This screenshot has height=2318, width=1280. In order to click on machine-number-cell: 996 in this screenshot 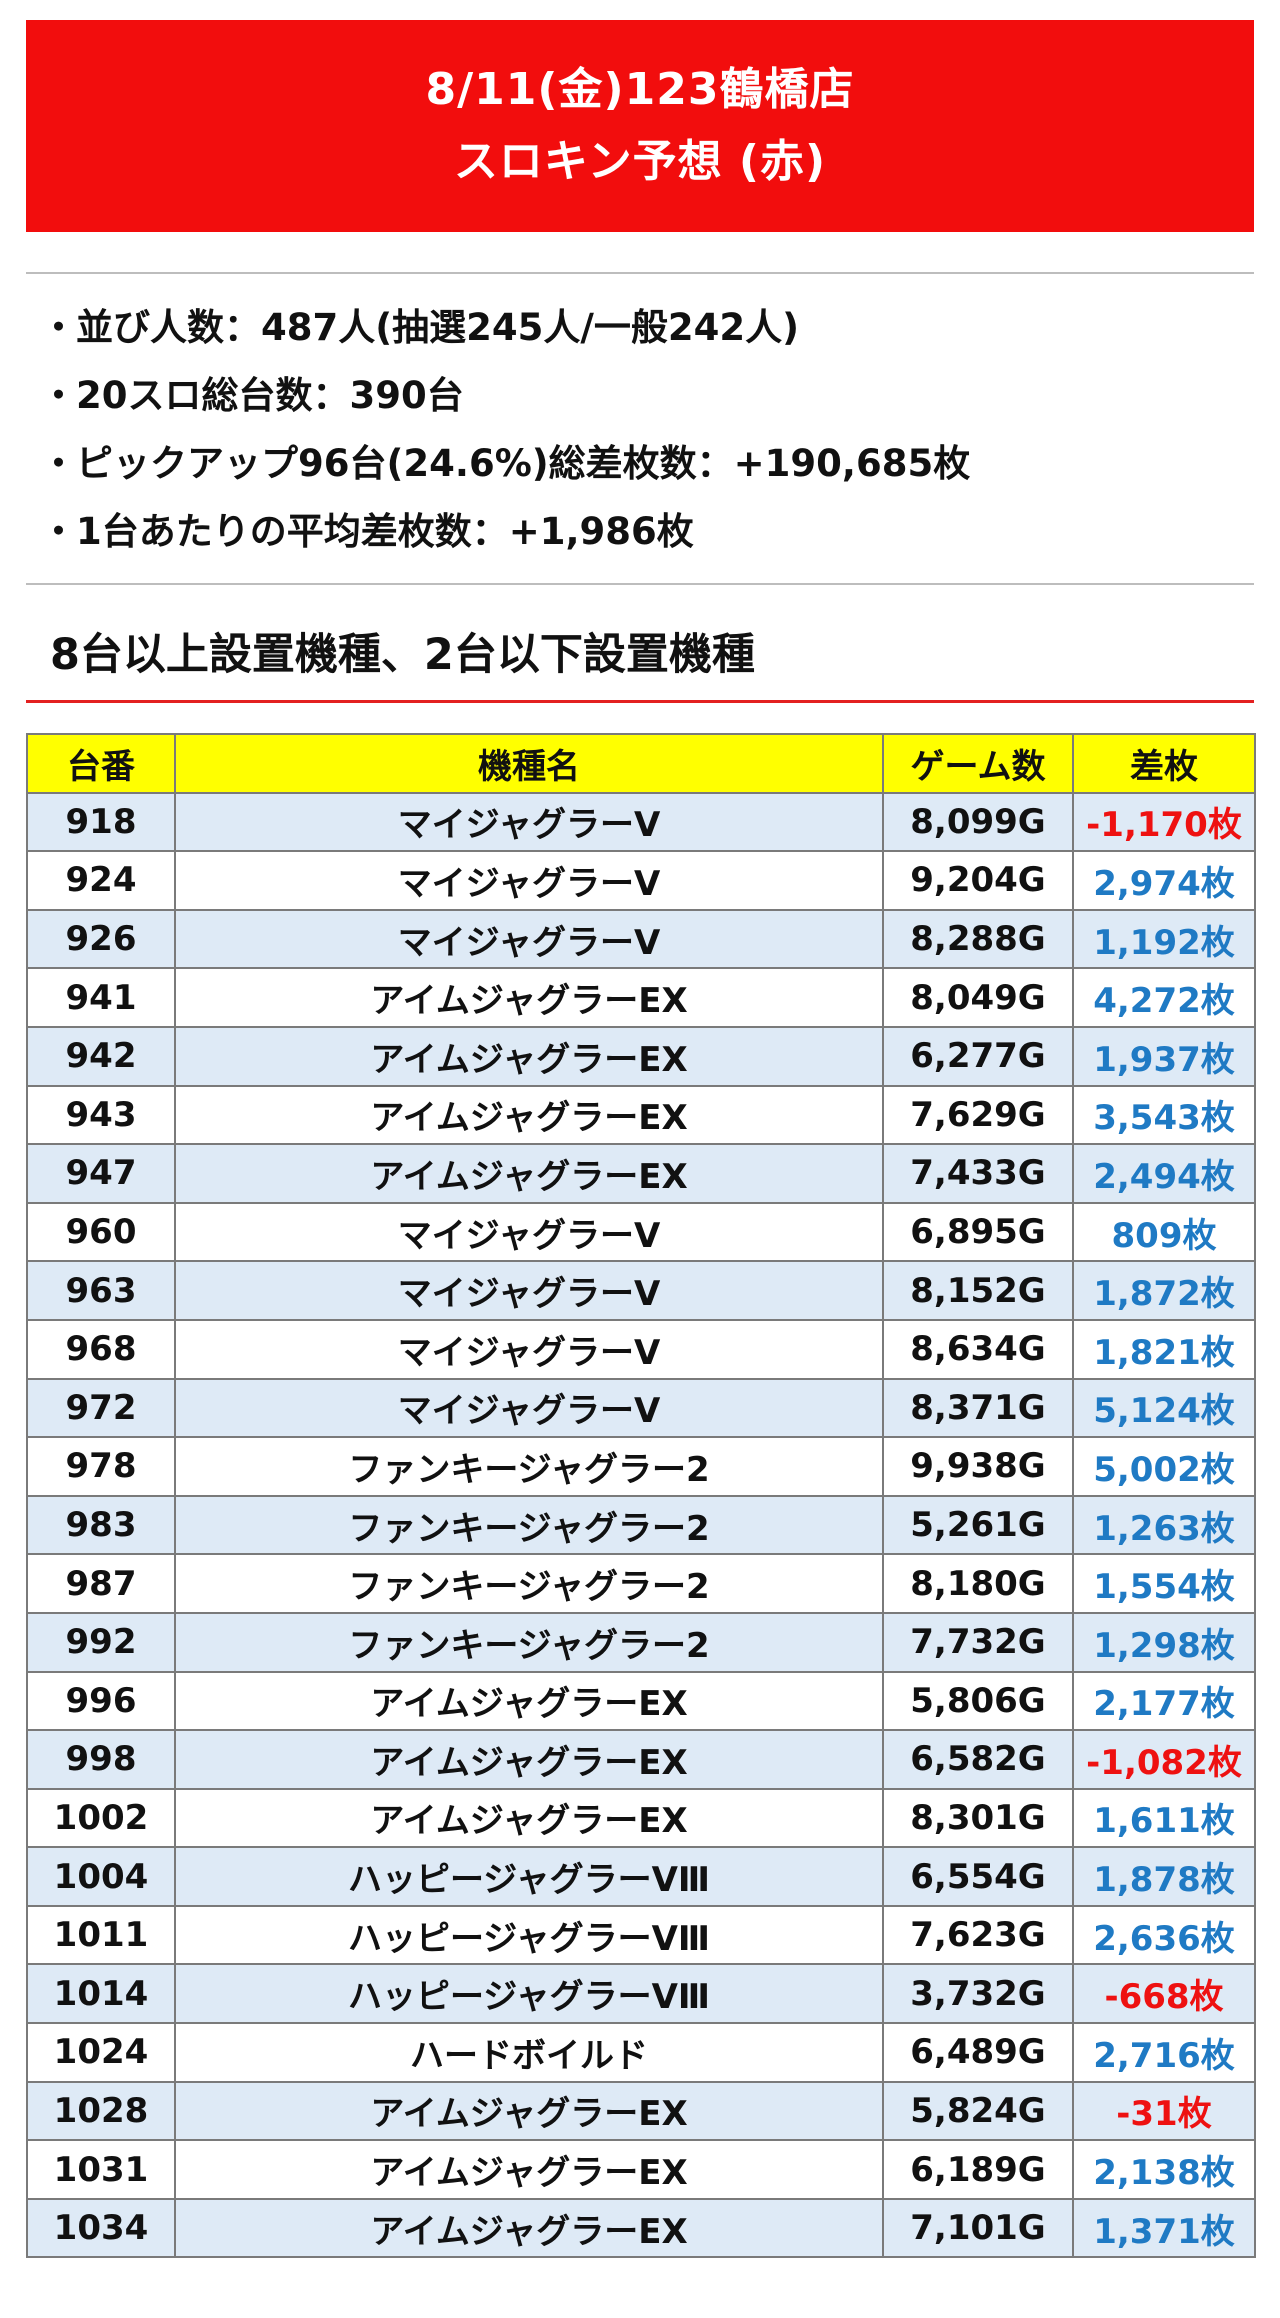, I will do `click(101, 1701)`.